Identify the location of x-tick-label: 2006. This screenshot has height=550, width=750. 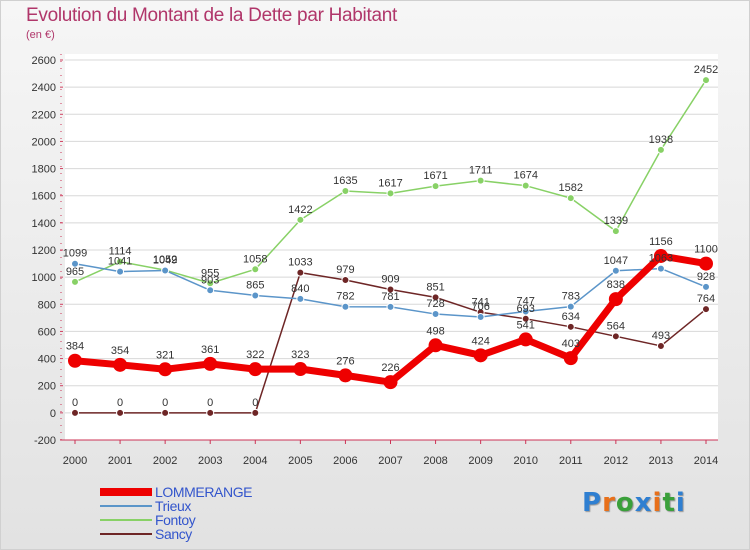
(345, 461).